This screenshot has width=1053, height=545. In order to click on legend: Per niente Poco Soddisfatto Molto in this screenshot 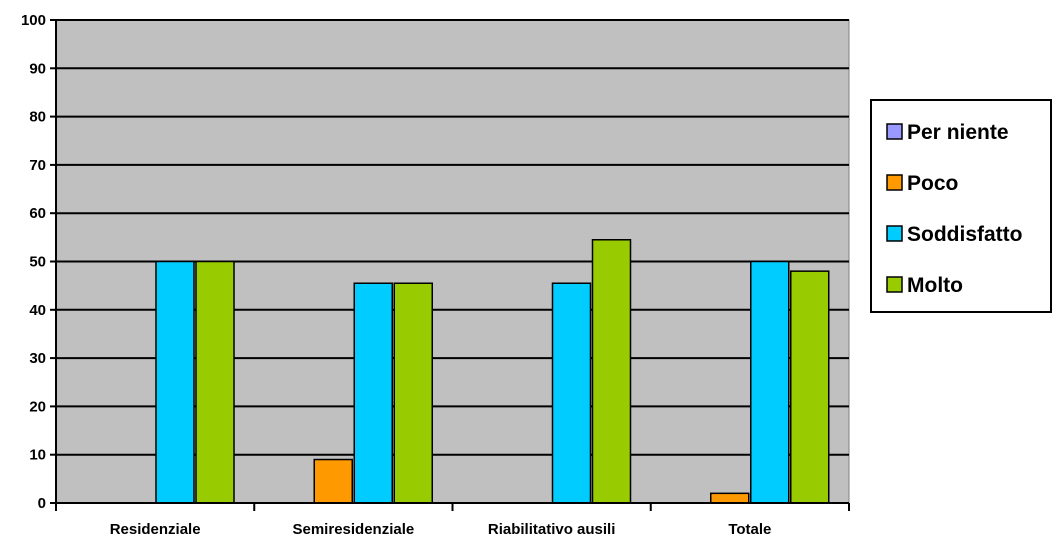, I will do `click(961, 206)`.